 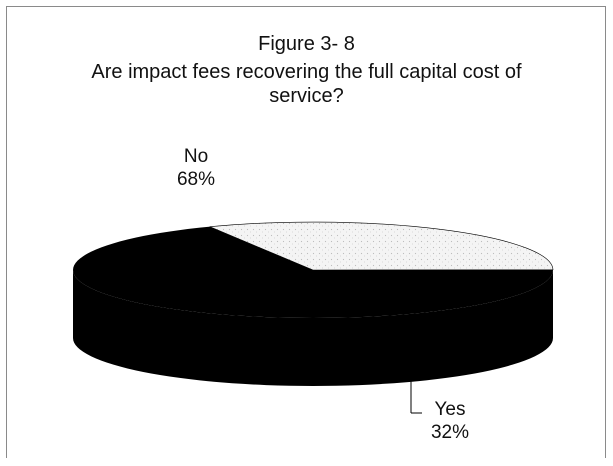 What do you see at coordinates (381, 246) in the screenshot?
I see `pie-slice-yes` at bounding box center [381, 246].